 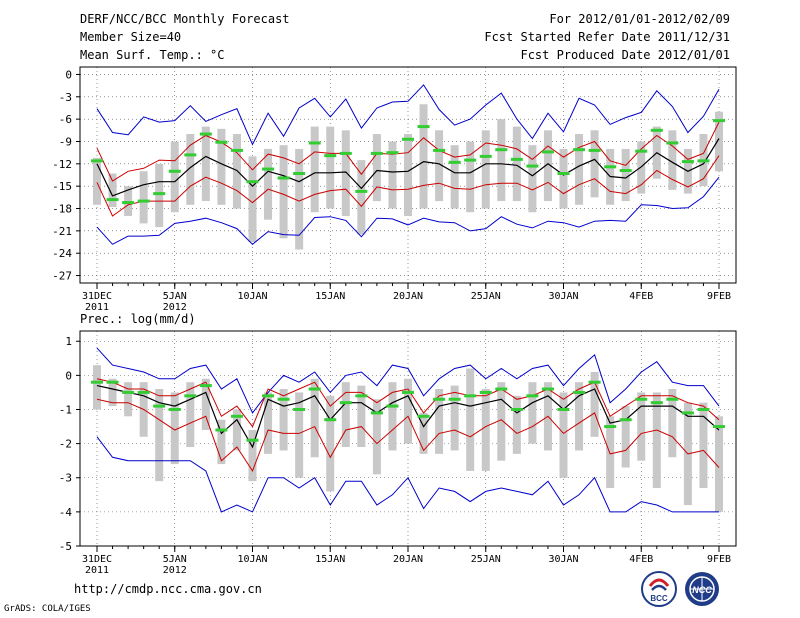 What do you see at coordinates (62, 231) in the screenshot?
I see `y-tick-label: -21` at bounding box center [62, 231].